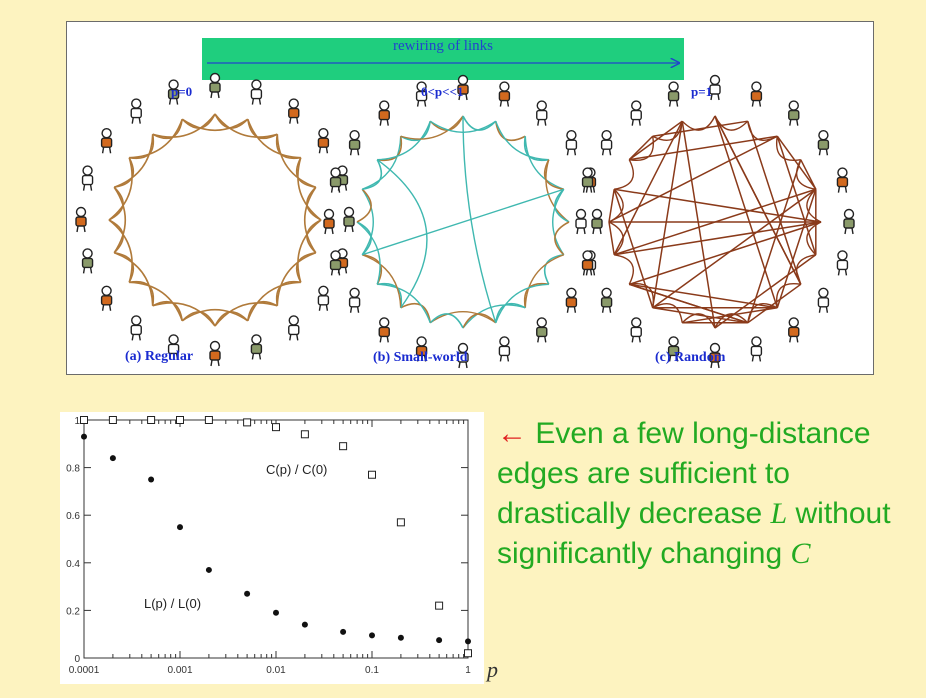  What do you see at coordinates (172, 603) in the screenshot?
I see `l-ratio-label: L(p) / L(0)` at bounding box center [172, 603].